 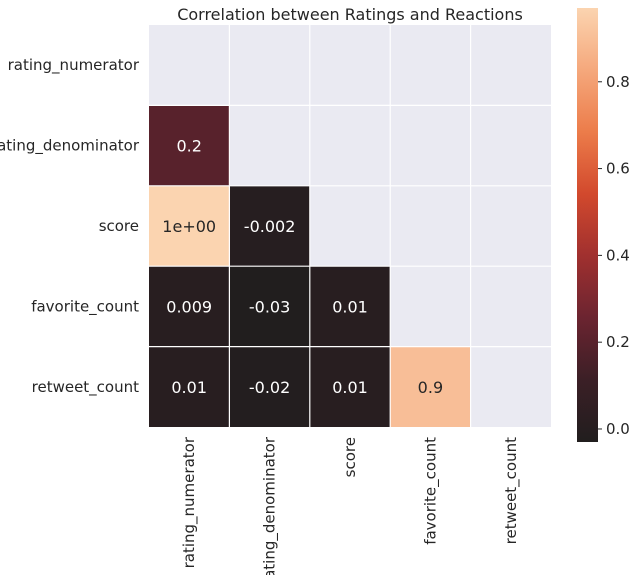 What do you see at coordinates (350, 457) in the screenshot?
I see `column-label: score` at bounding box center [350, 457].